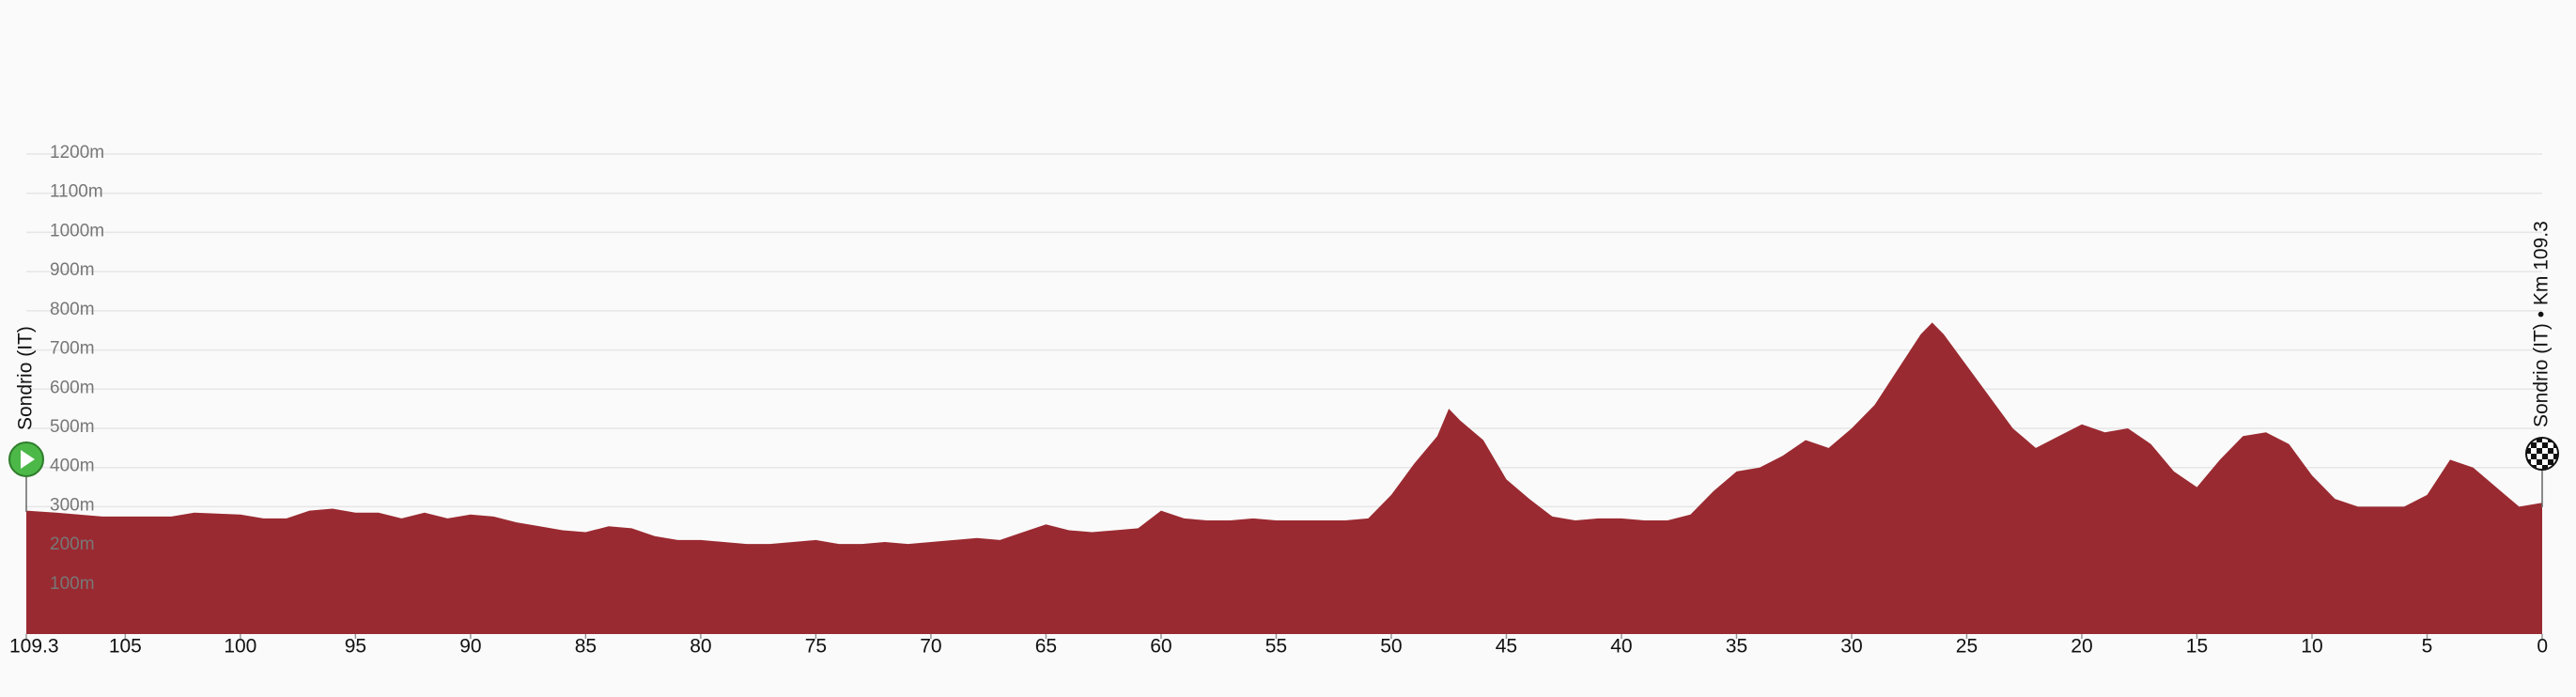 The image size is (2576, 697). Describe the element at coordinates (240, 647) in the screenshot. I see `x-tick-label: 100` at that location.